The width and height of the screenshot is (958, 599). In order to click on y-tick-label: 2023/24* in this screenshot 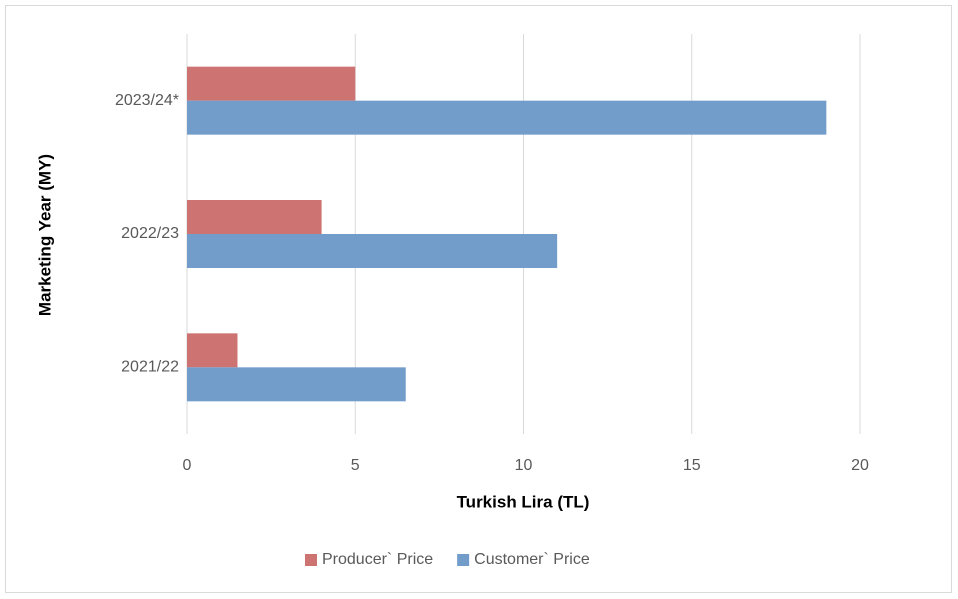, I will do `click(147, 100)`.